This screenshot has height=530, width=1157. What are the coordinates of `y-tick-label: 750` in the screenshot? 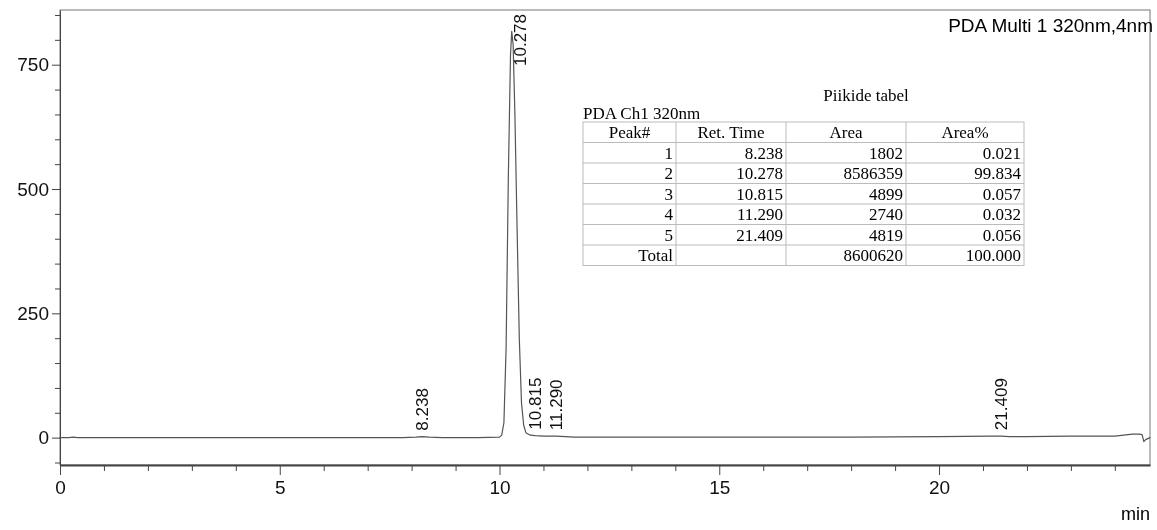 It's located at (33, 65).